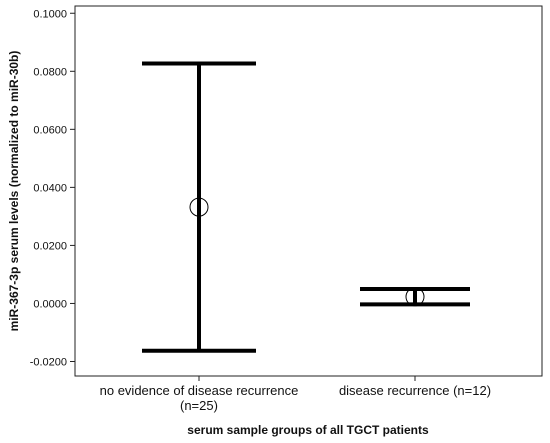 This screenshot has width=550, height=443. Describe the element at coordinates (199, 390) in the screenshot. I see `x-category-label: no evidence of disease recurrence` at that location.